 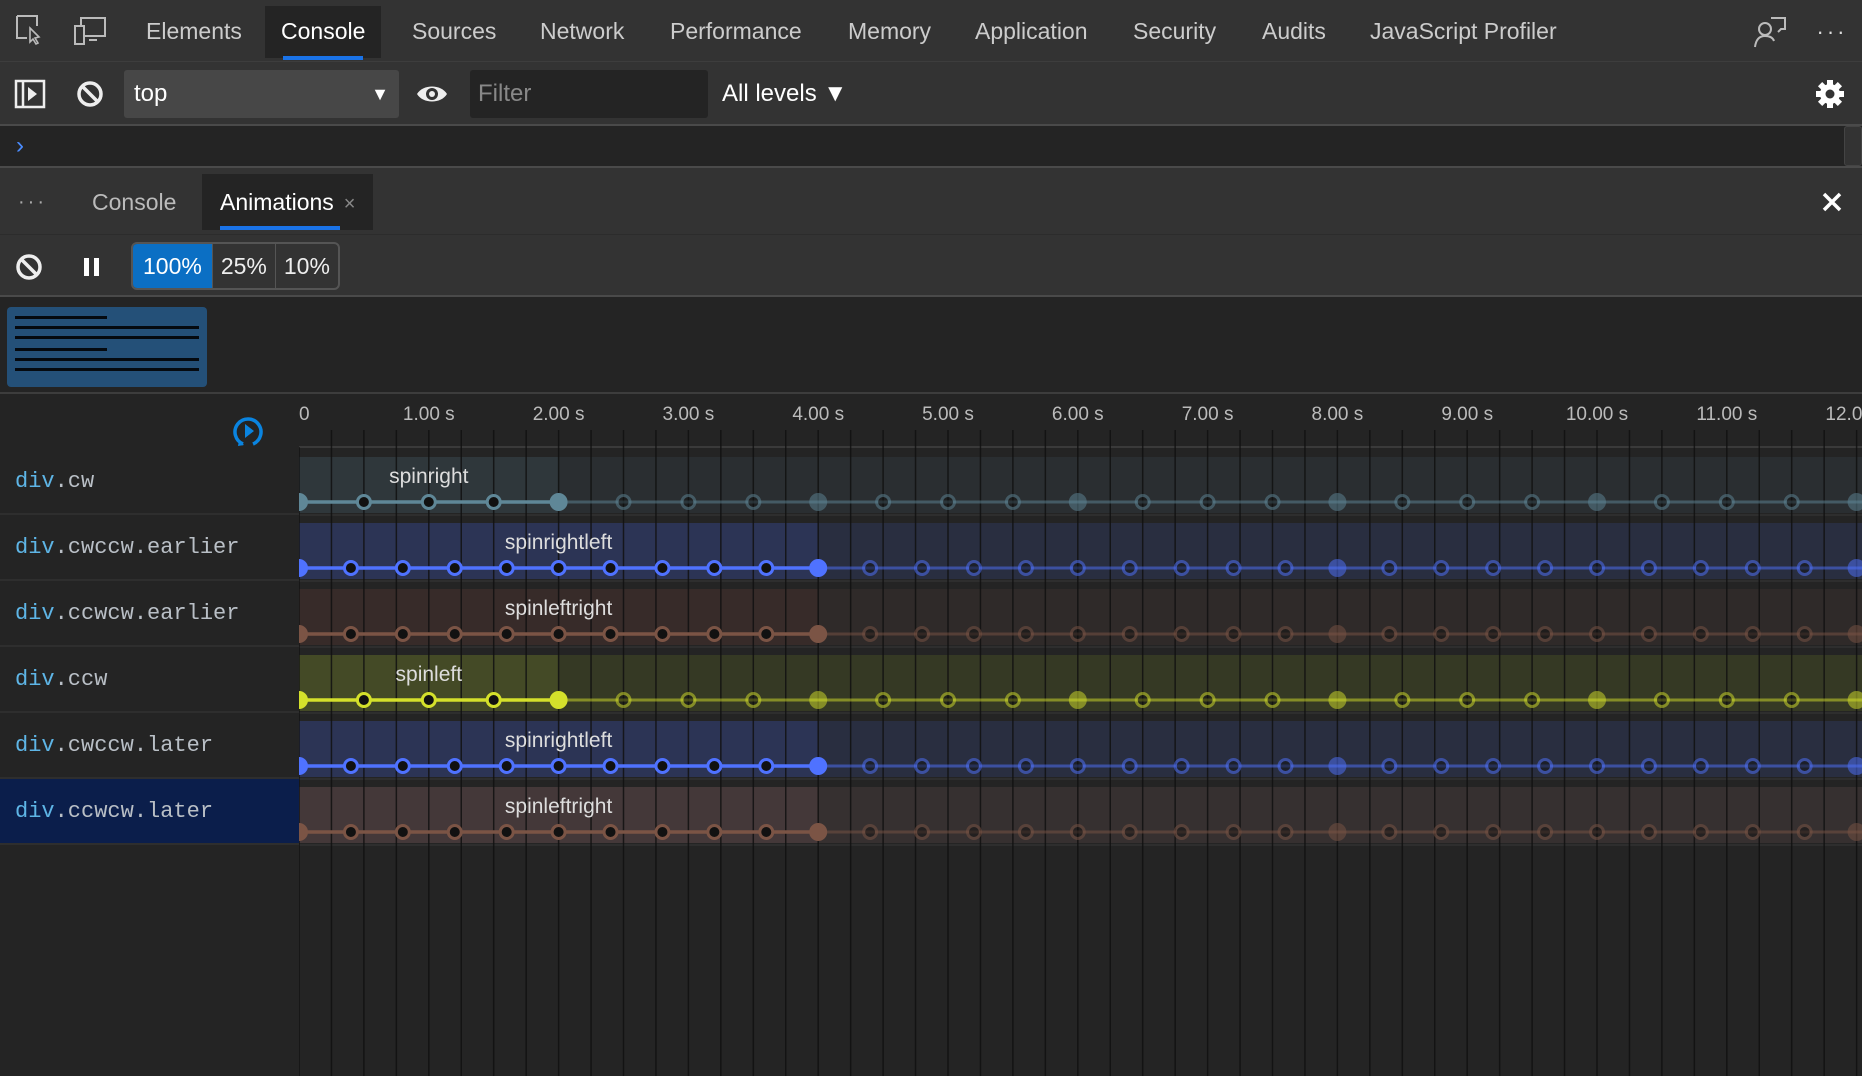 What do you see at coordinates (29, 267) in the screenshot?
I see `clear-animations-icon` at bounding box center [29, 267].